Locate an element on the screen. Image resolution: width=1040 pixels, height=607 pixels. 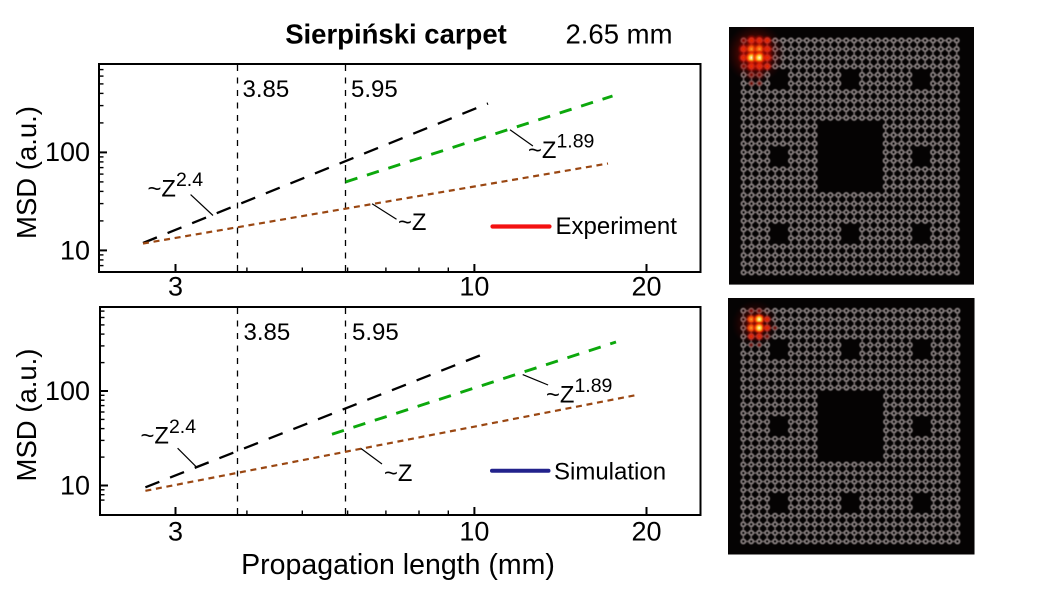
svg-text: ~Z2.4 is located at coordinates (176, 186).